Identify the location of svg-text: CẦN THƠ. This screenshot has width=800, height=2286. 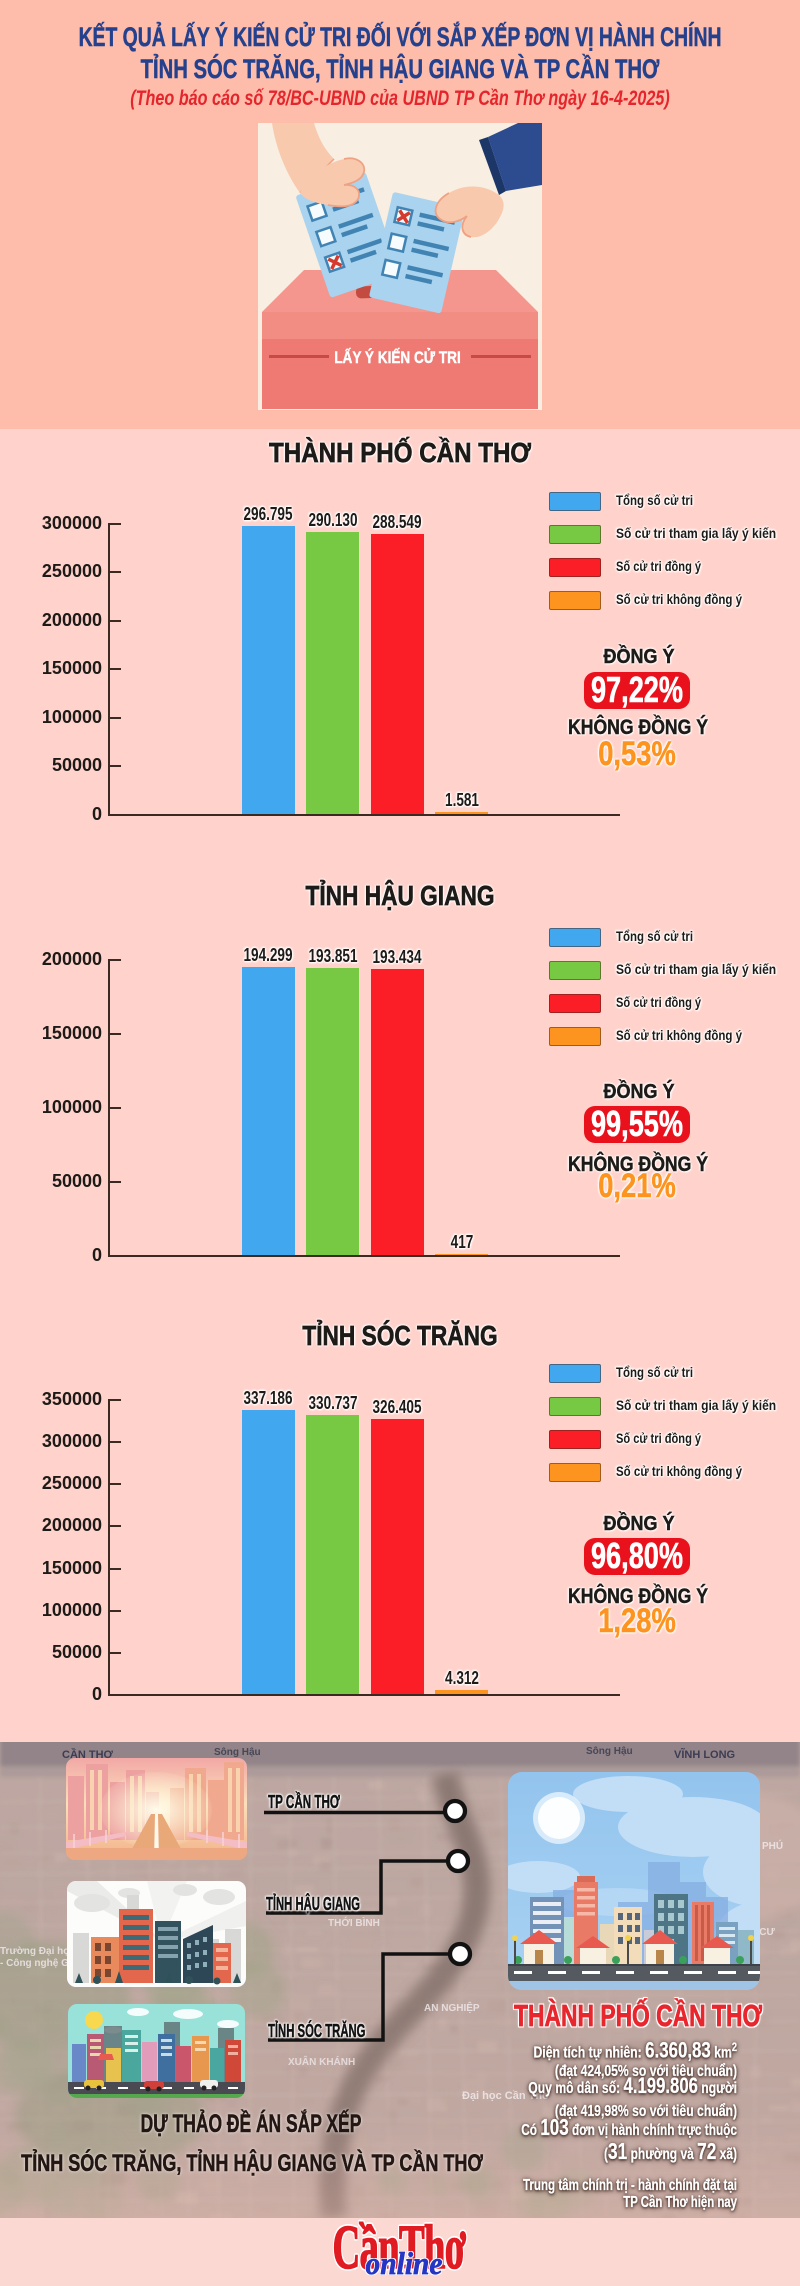
(88, 1754).